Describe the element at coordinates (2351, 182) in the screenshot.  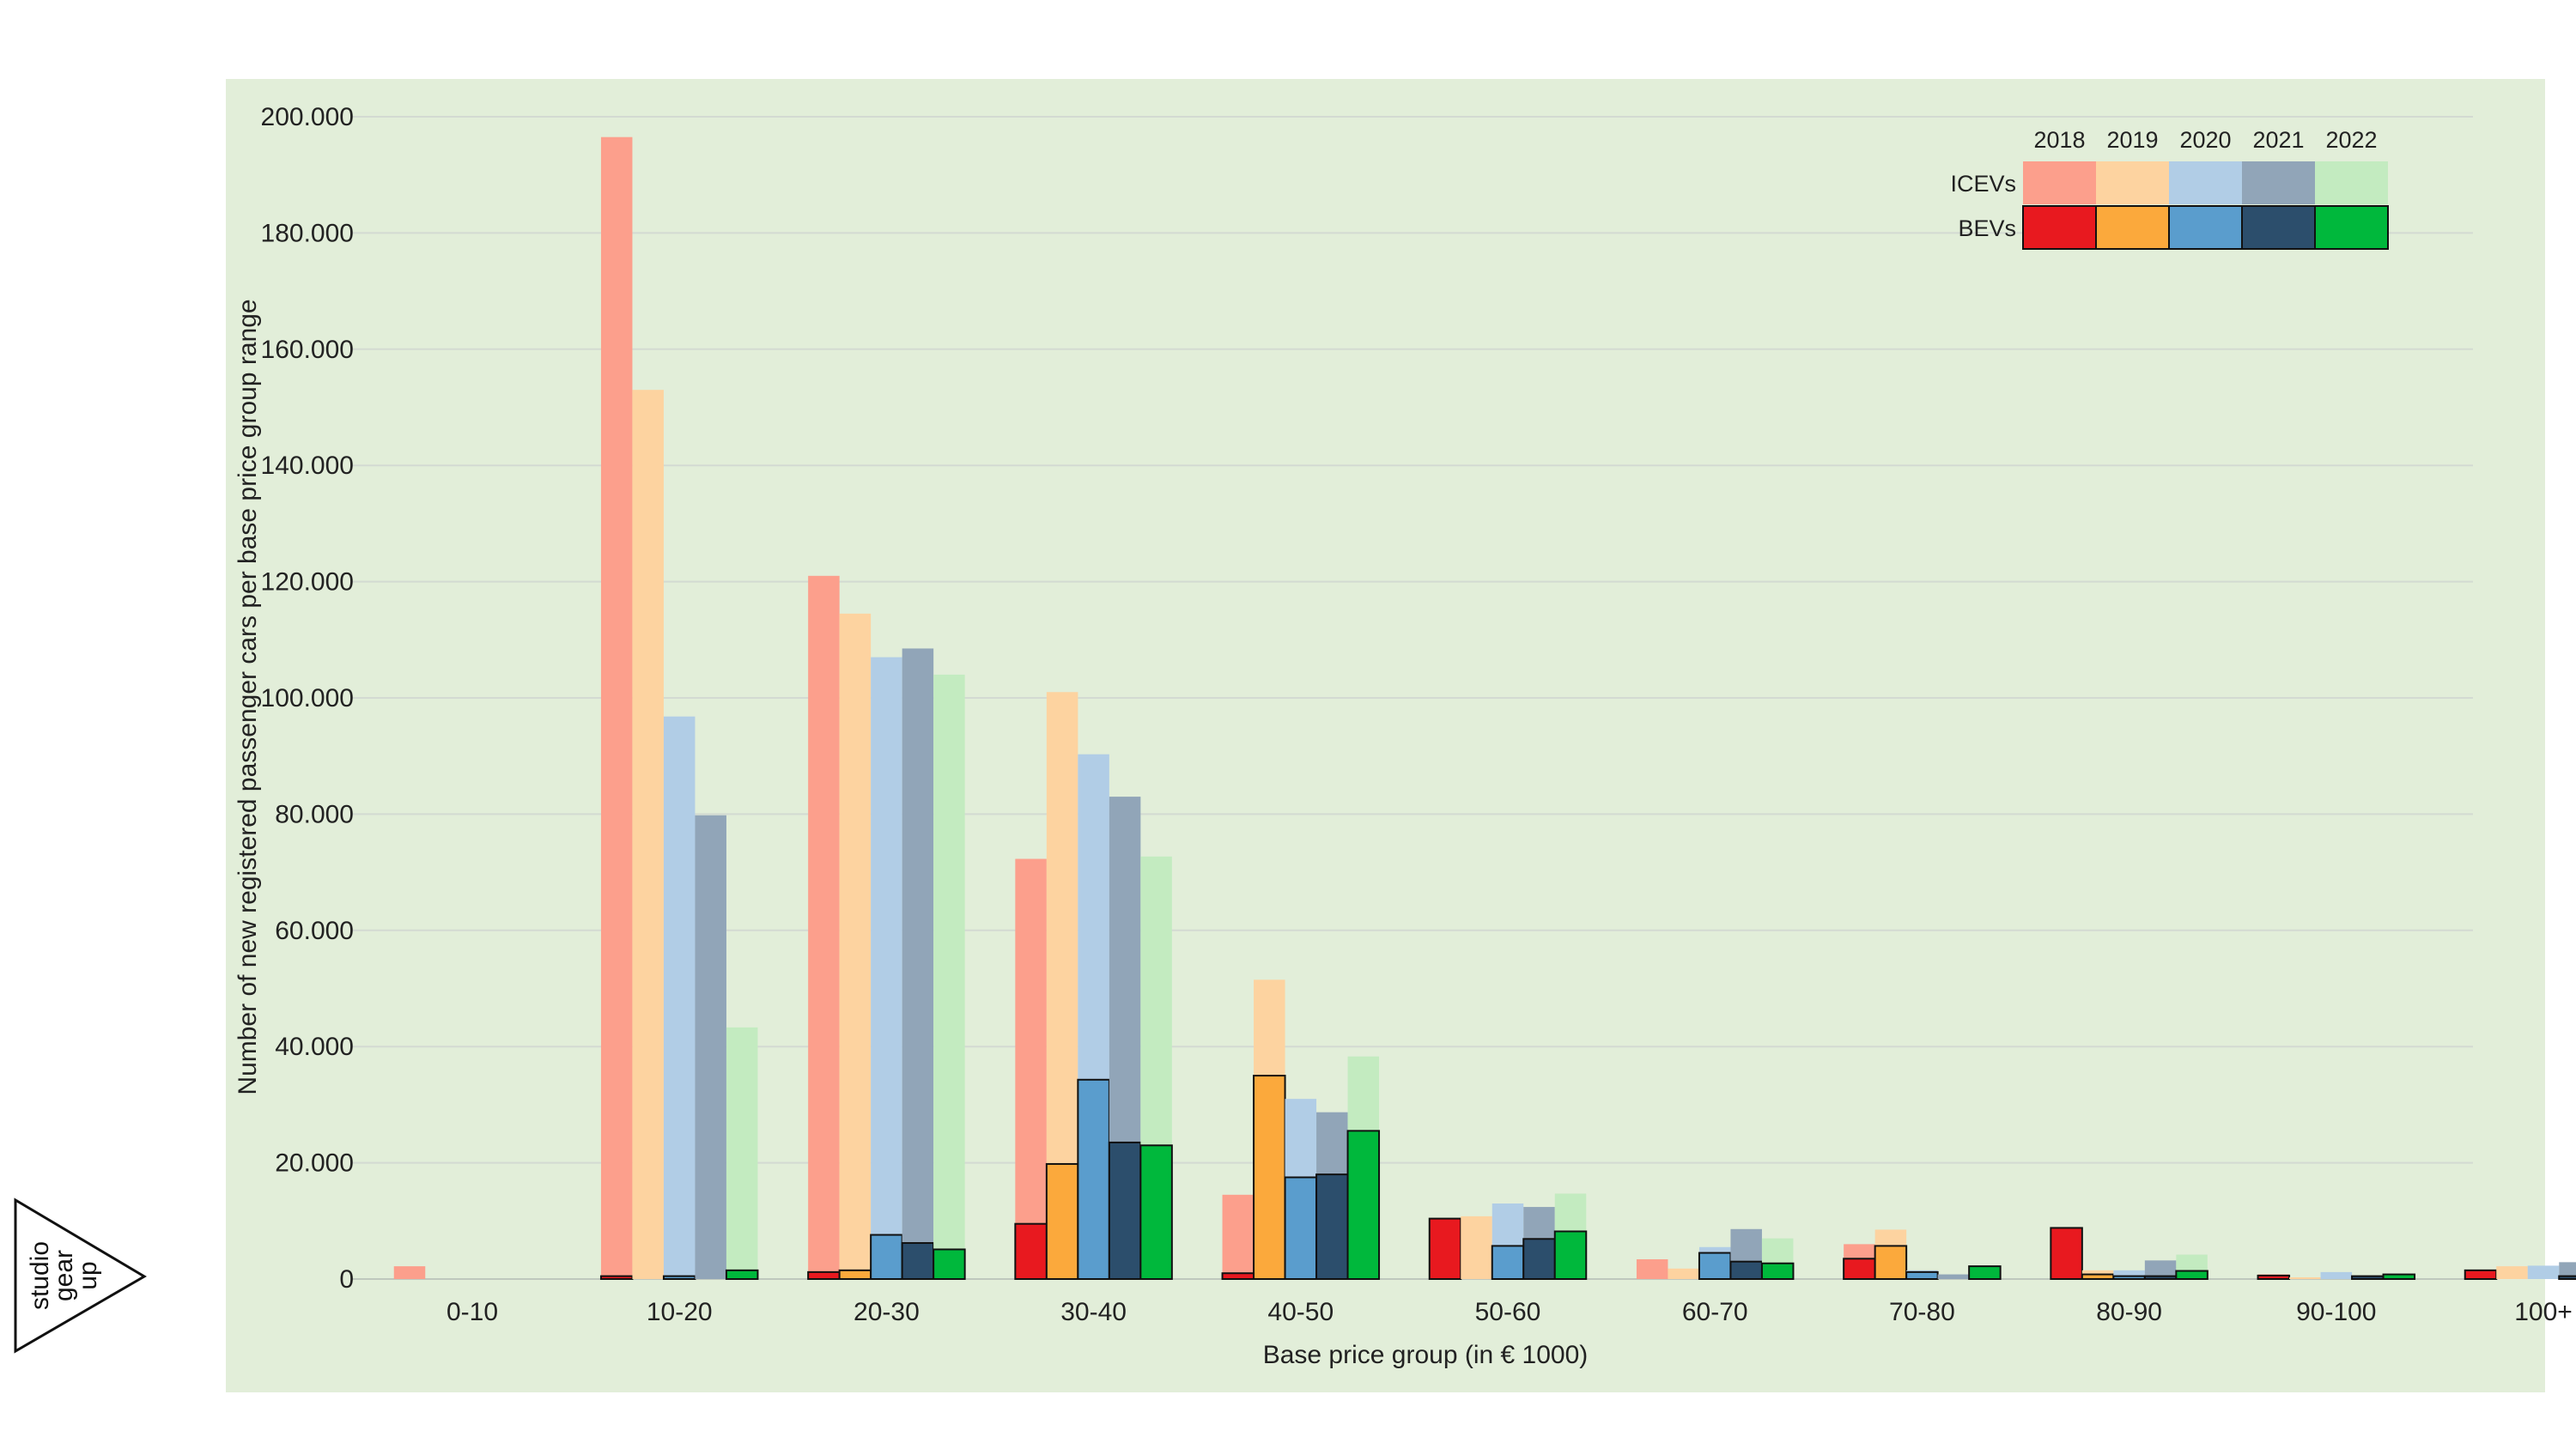
I see `legend-swatch-icevs-2022` at that location.